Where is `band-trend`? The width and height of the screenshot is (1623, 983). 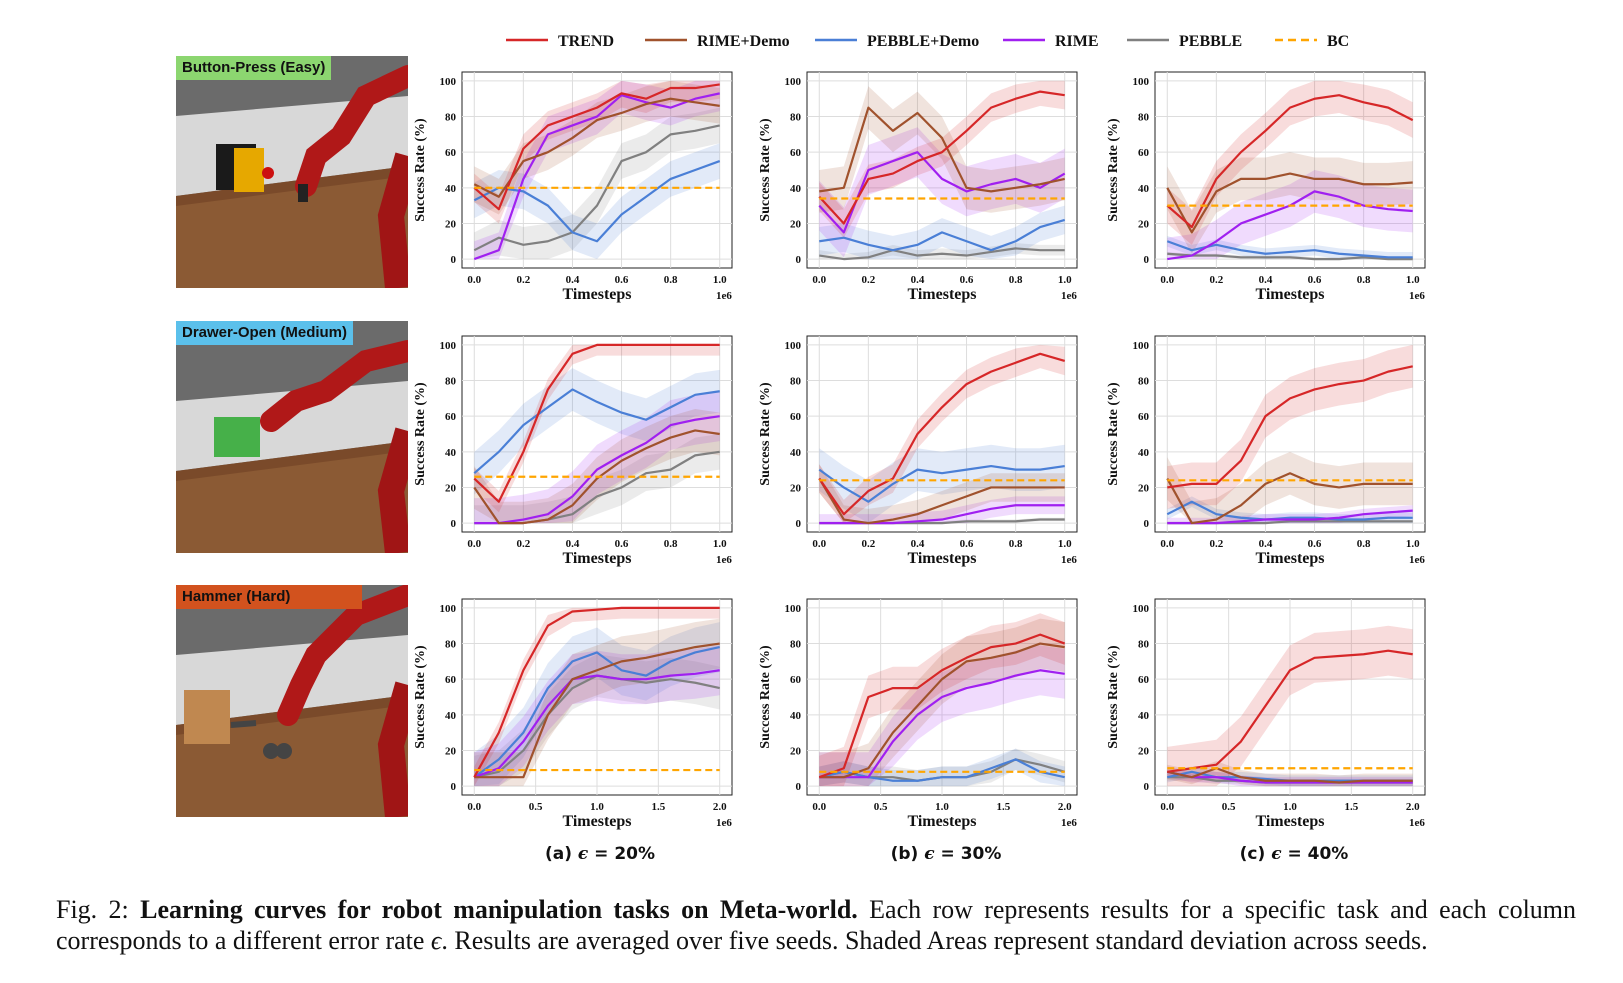
band-trend is located at coordinates (597, 428).